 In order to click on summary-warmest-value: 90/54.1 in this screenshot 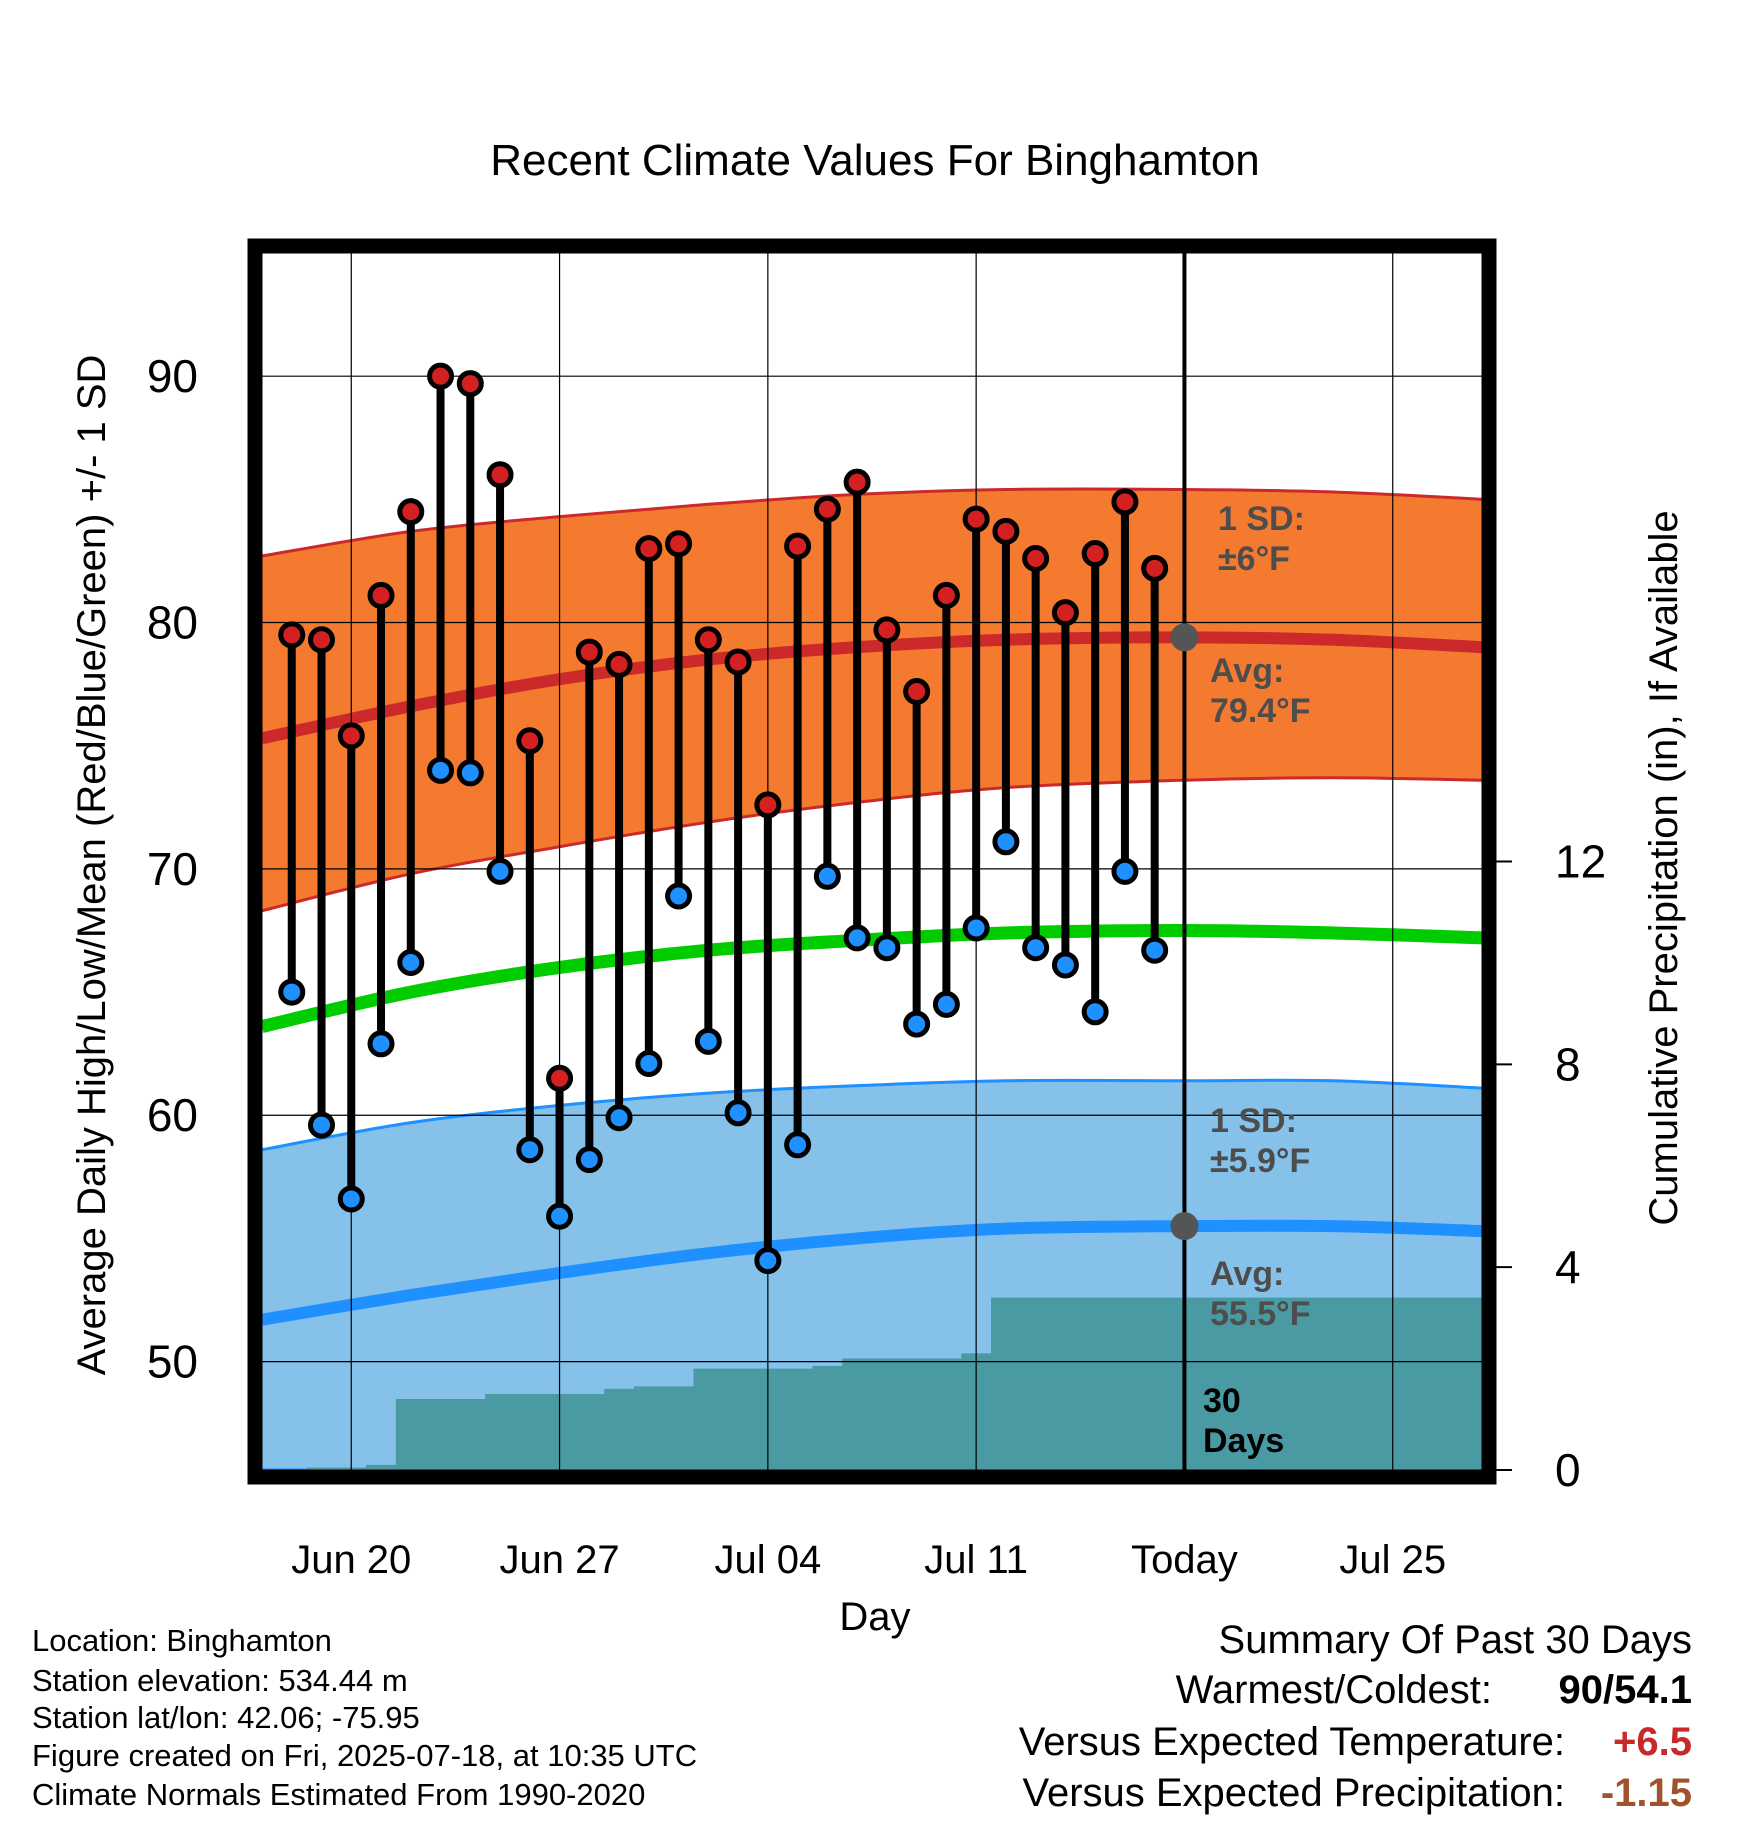, I will do `click(1625, 1690)`.